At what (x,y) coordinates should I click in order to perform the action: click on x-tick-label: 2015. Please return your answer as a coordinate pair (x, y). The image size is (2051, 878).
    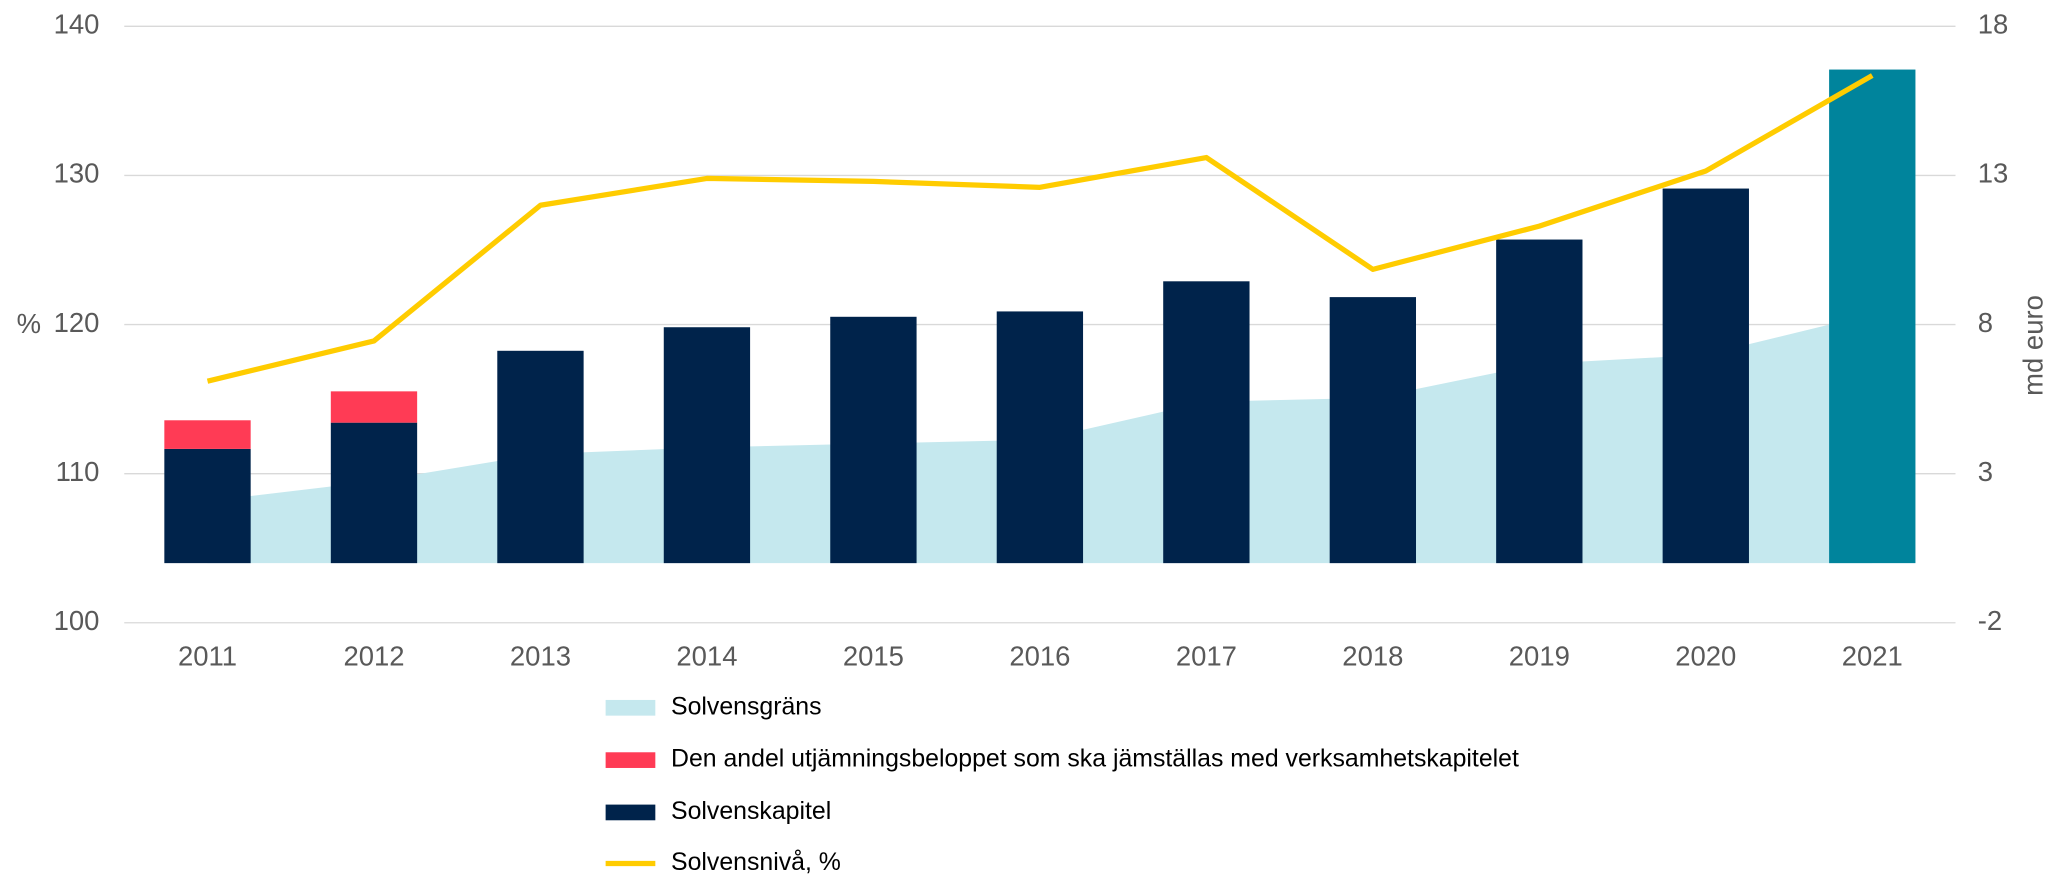
    Looking at the image, I should click on (873, 655).